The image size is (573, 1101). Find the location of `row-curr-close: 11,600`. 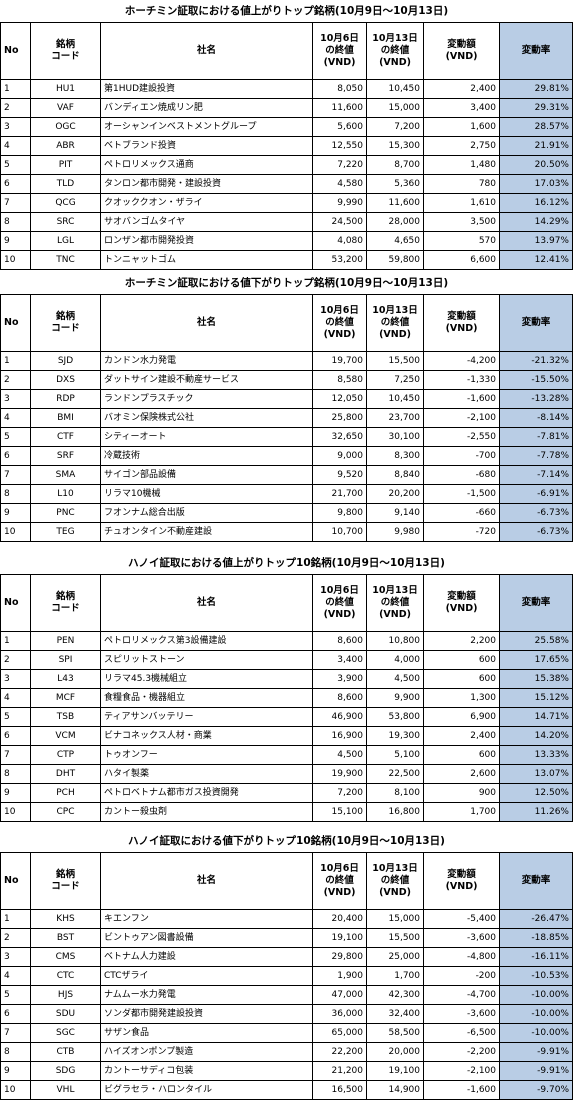

row-curr-close: 11,600 is located at coordinates (395, 203).